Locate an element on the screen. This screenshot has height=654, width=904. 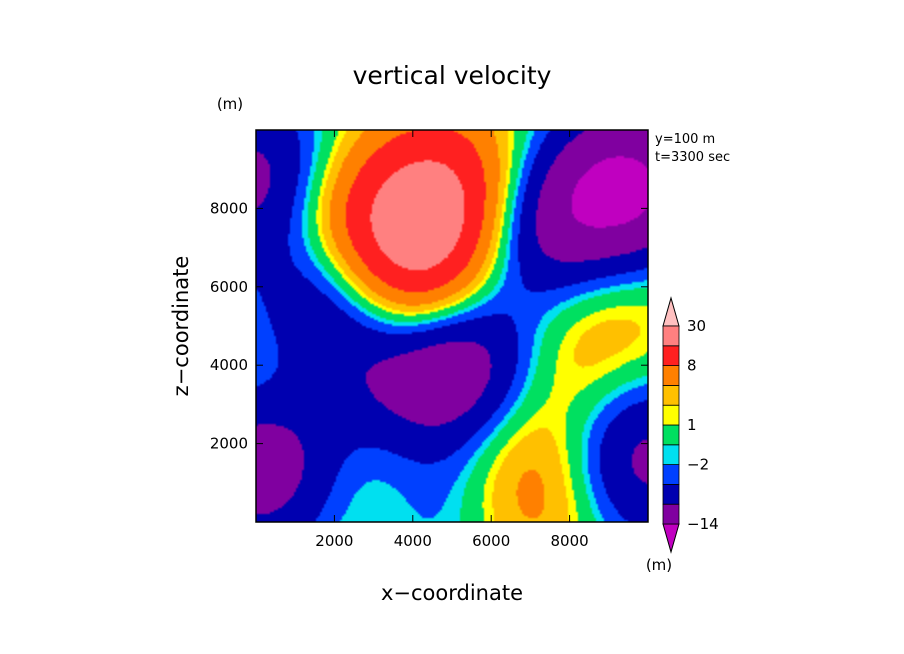
colorbar: 30 8 1 −2 −14 is located at coordinates (690, 425).